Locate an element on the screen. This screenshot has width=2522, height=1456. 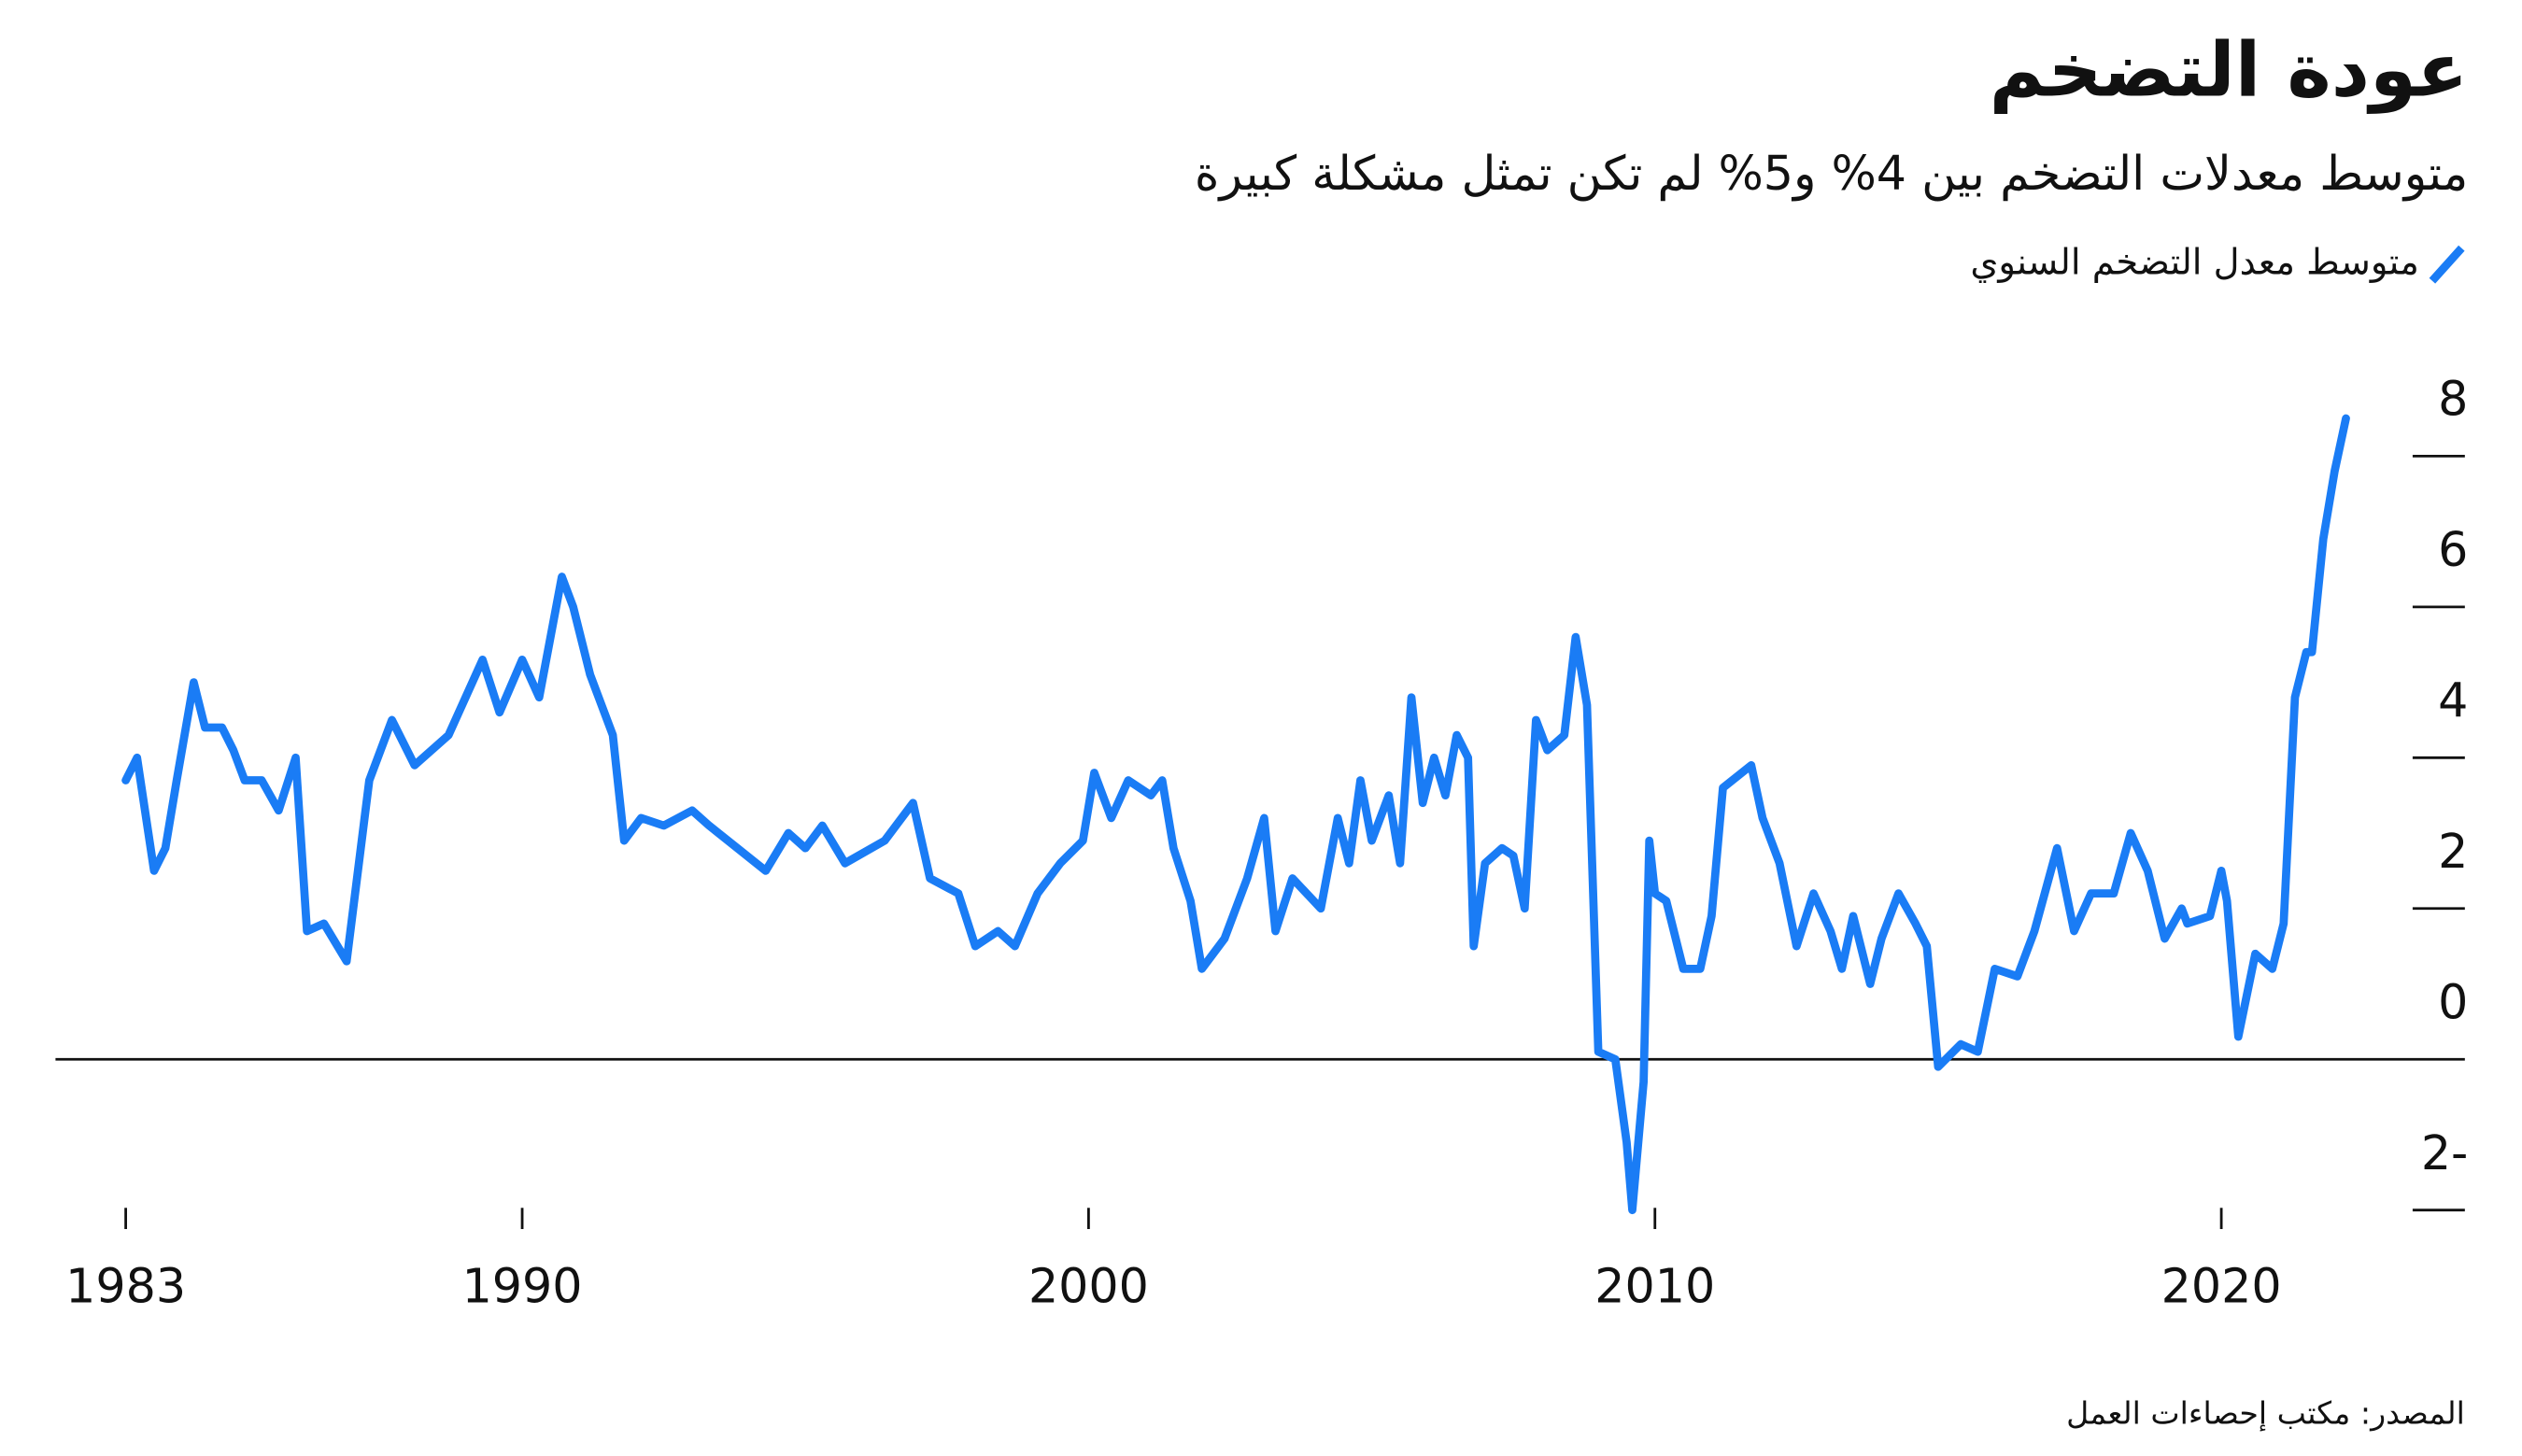
y-tick-label: 0 is located at coordinates (2453, 1002).